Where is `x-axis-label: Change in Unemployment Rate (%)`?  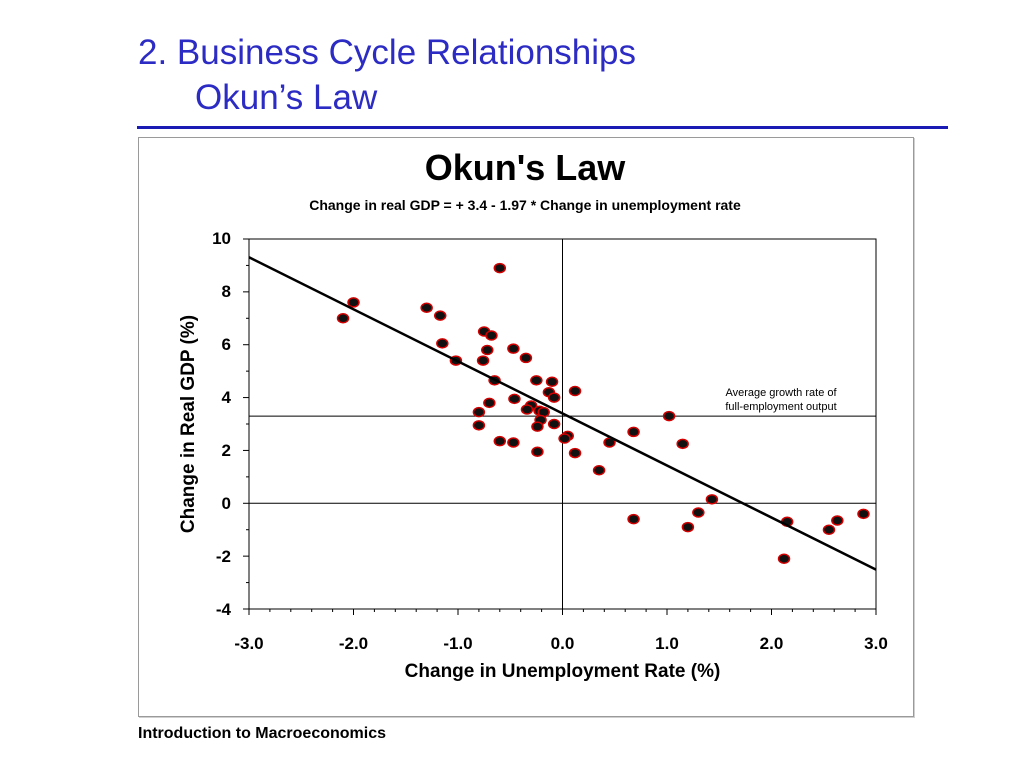
x-axis-label: Change in Unemployment Rate (%) is located at coordinates (563, 671).